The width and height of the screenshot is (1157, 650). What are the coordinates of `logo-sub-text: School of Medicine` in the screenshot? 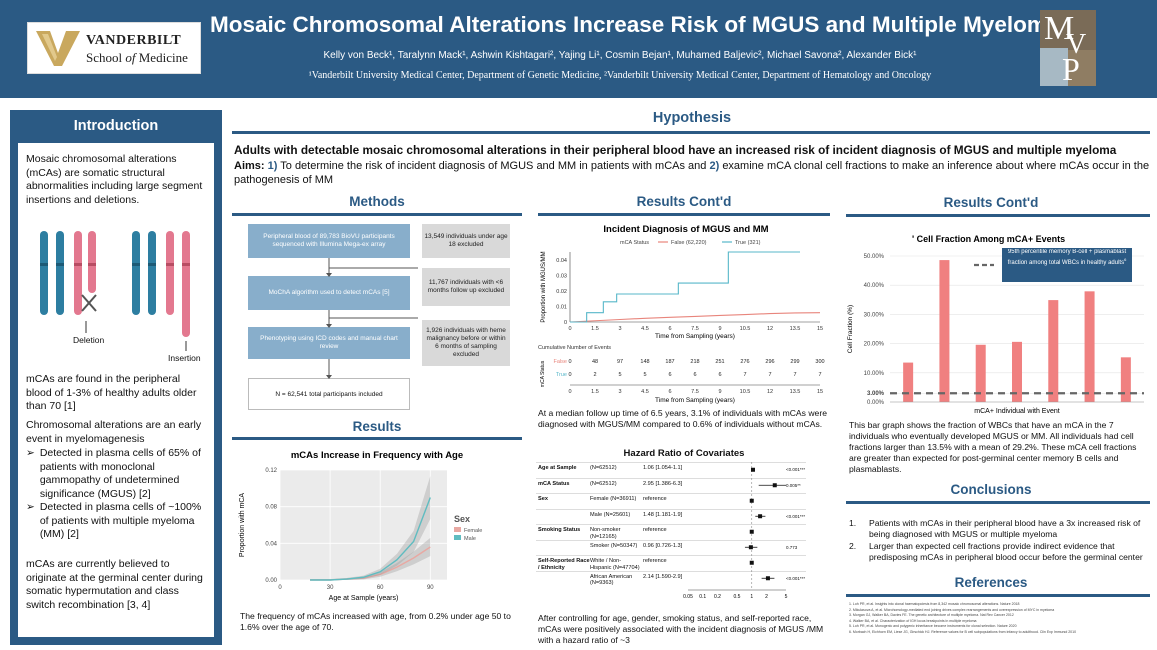 It's located at (137, 57).